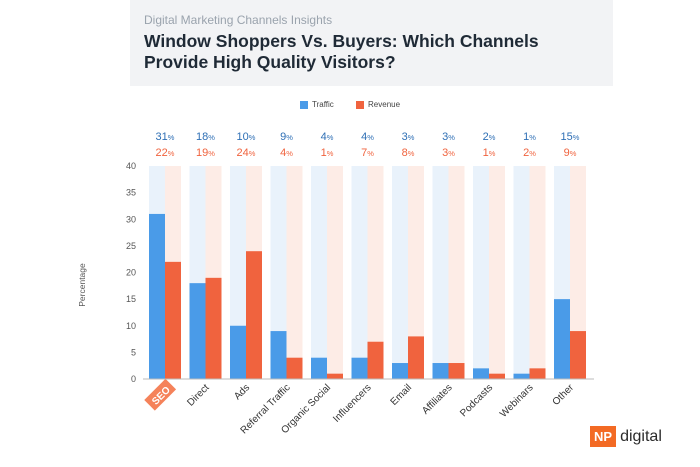 Image resolution: width=700 pixels, height=467 pixels. Describe the element at coordinates (246, 153) in the screenshot. I see `revenue-value-label: 24%` at that location.